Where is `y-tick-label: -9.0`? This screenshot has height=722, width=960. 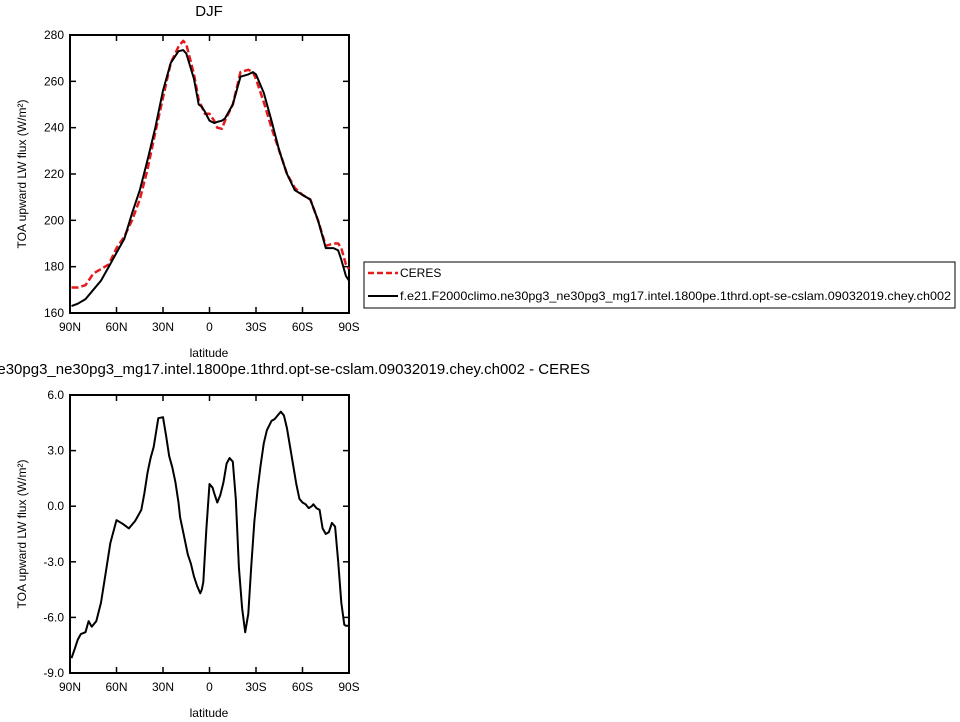 y-tick-label: -9.0 is located at coordinates (53, 673).